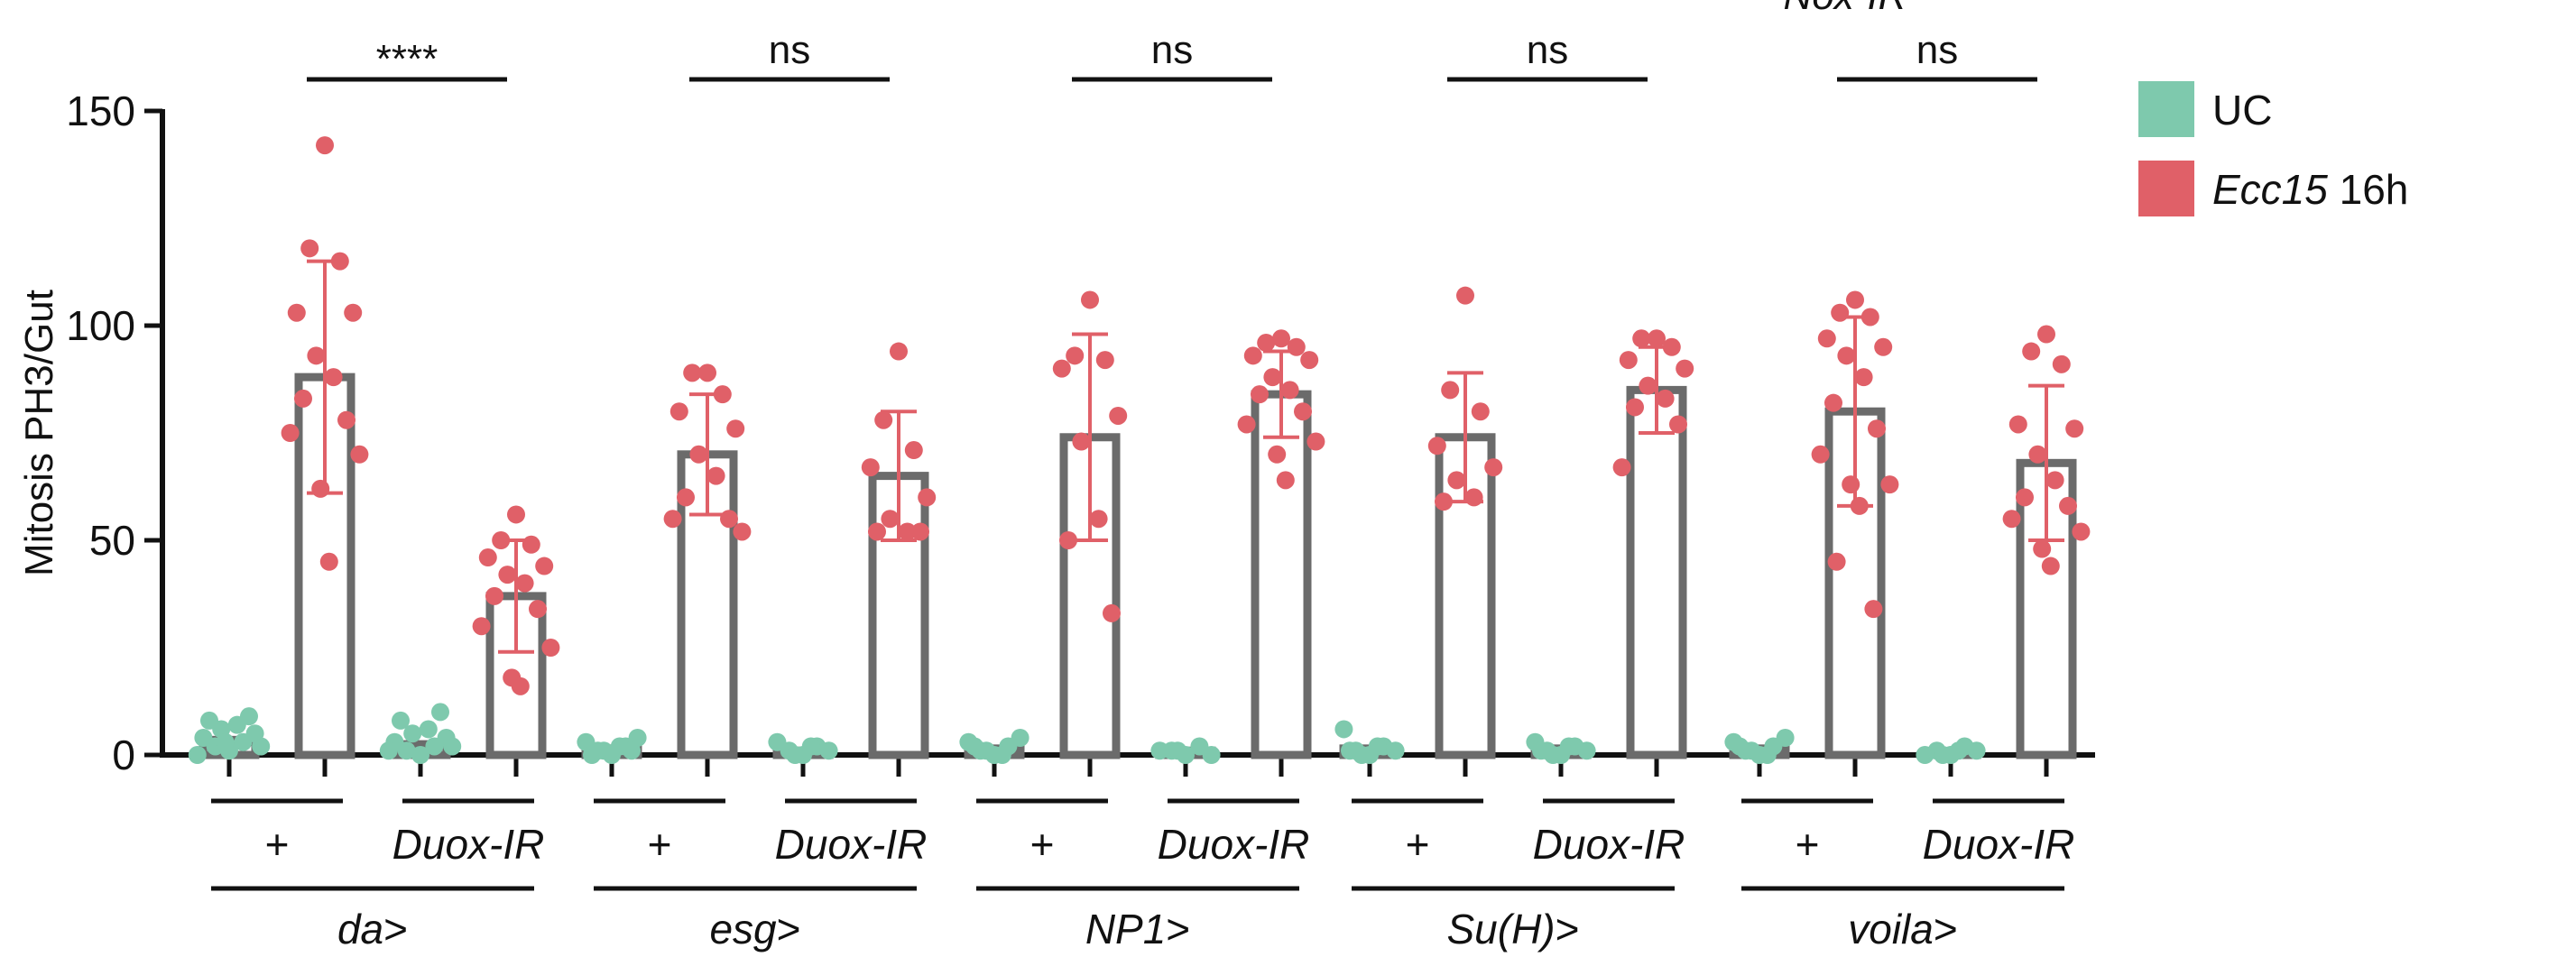  I want to click on genotype-label: +, so click(277, 844).